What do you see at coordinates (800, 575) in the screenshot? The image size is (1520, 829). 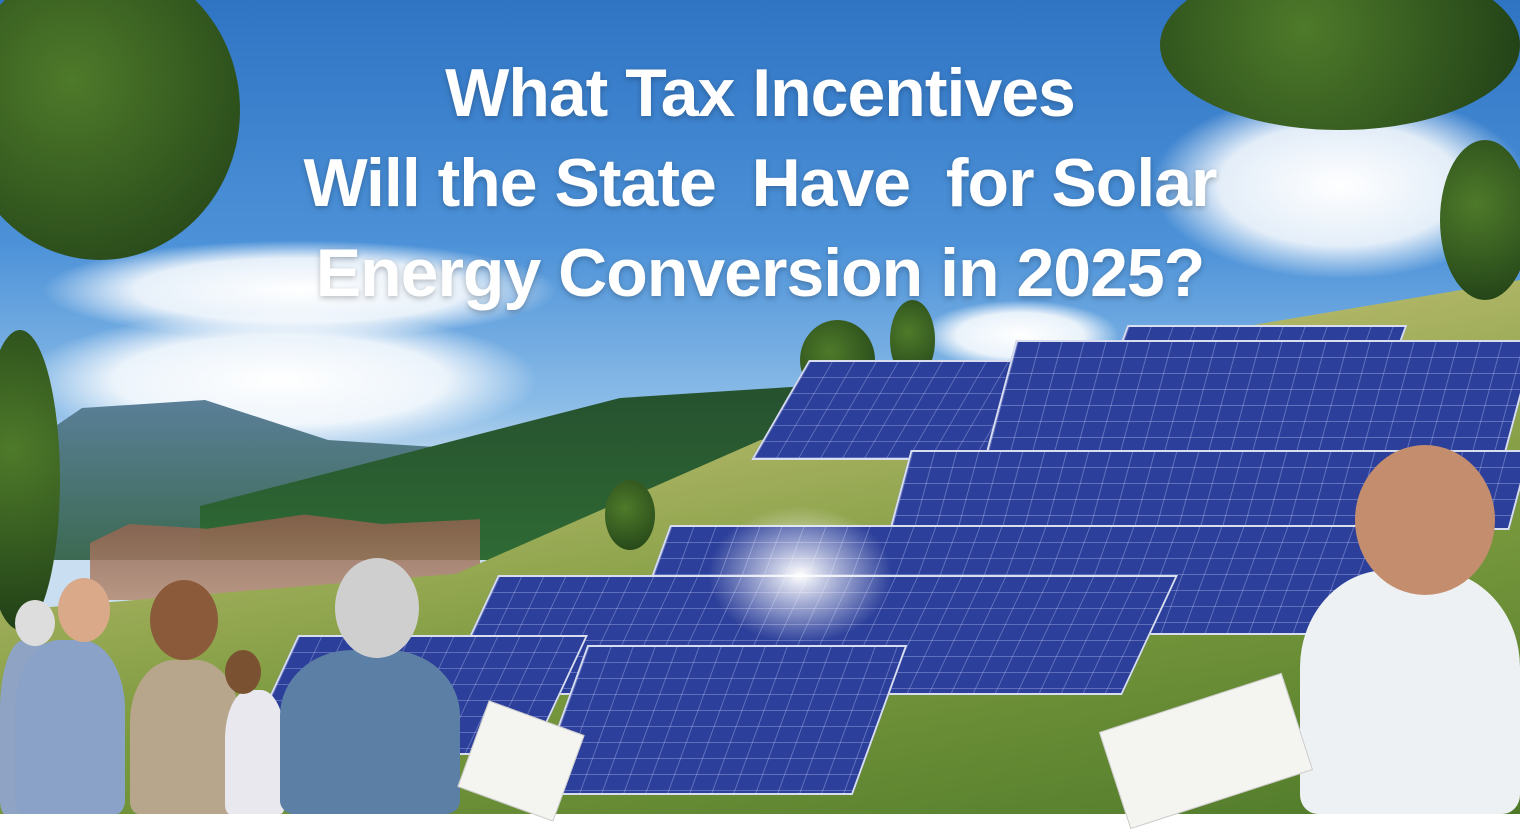 I see `sun-glare` at bounding box center [800, 575].